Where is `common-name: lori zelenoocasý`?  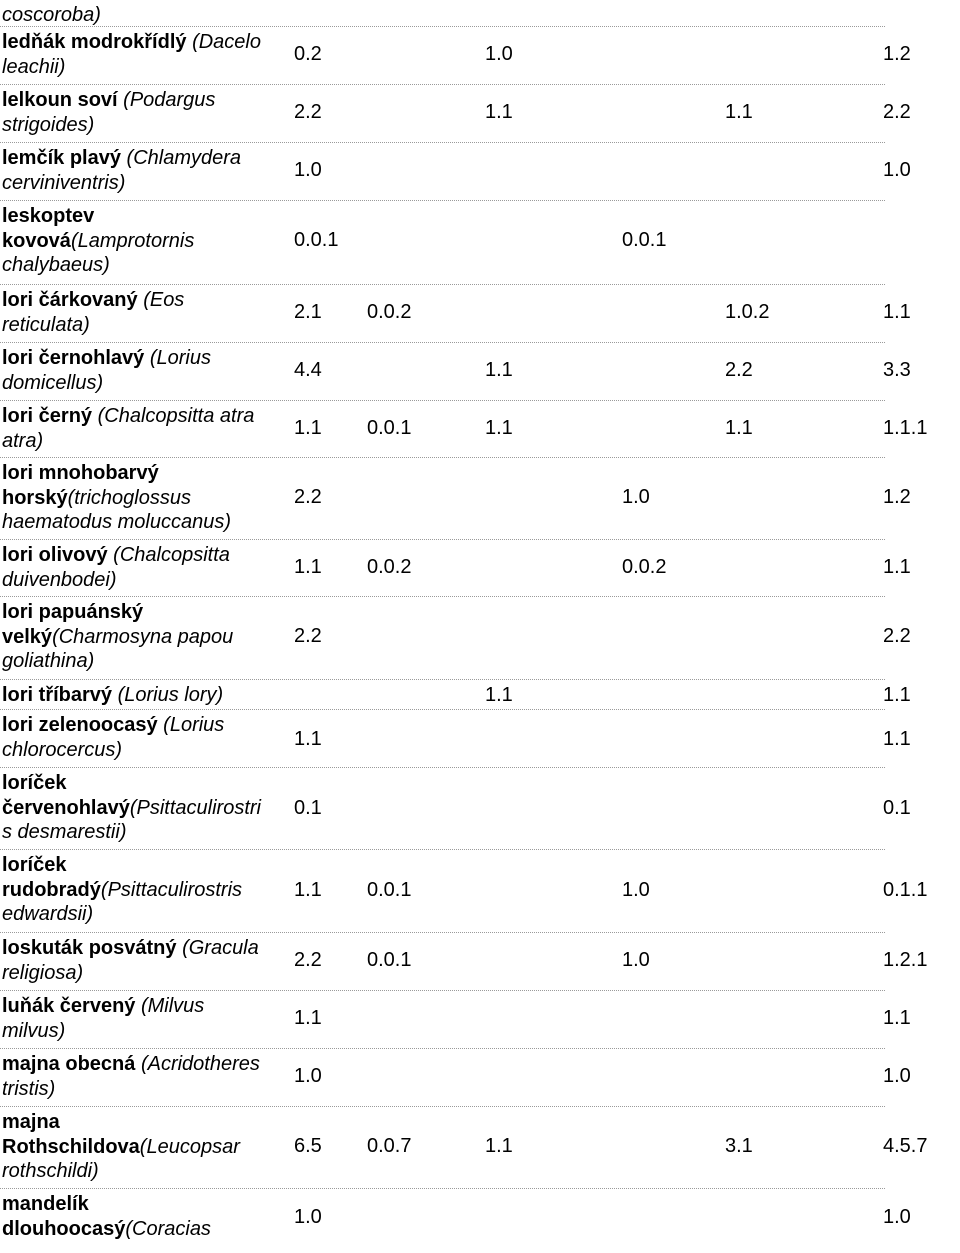
common-name: lori zelenoocasý is located at coordinates (83, 725).